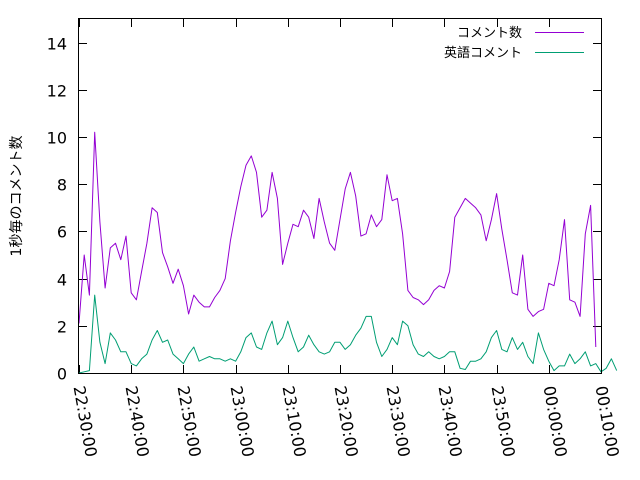  What do you see at coordinates (57, 138) in the screenshot?
I see `y-tick-label: 10` at bounding box center [57, 138].